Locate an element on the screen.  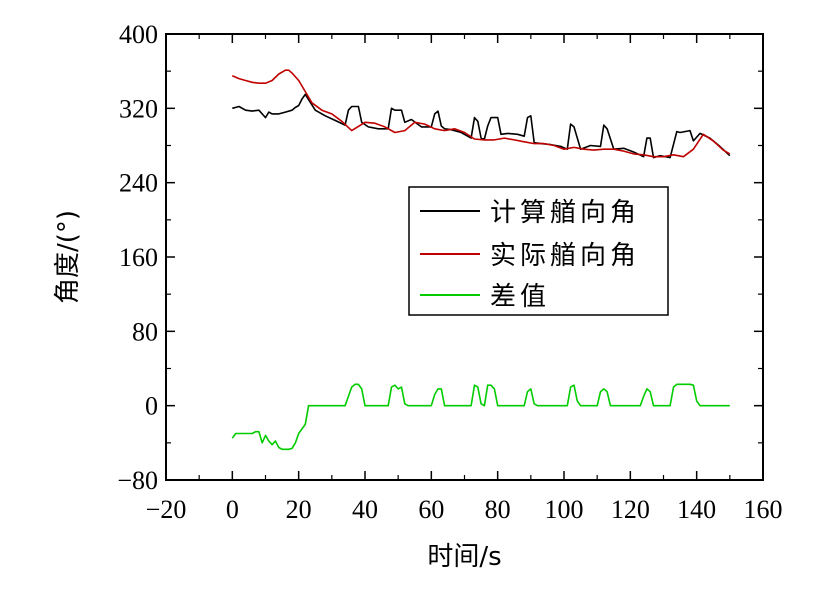
legend-label-computed-heading: 计算艏向角 is located at coordinates (565, 213).